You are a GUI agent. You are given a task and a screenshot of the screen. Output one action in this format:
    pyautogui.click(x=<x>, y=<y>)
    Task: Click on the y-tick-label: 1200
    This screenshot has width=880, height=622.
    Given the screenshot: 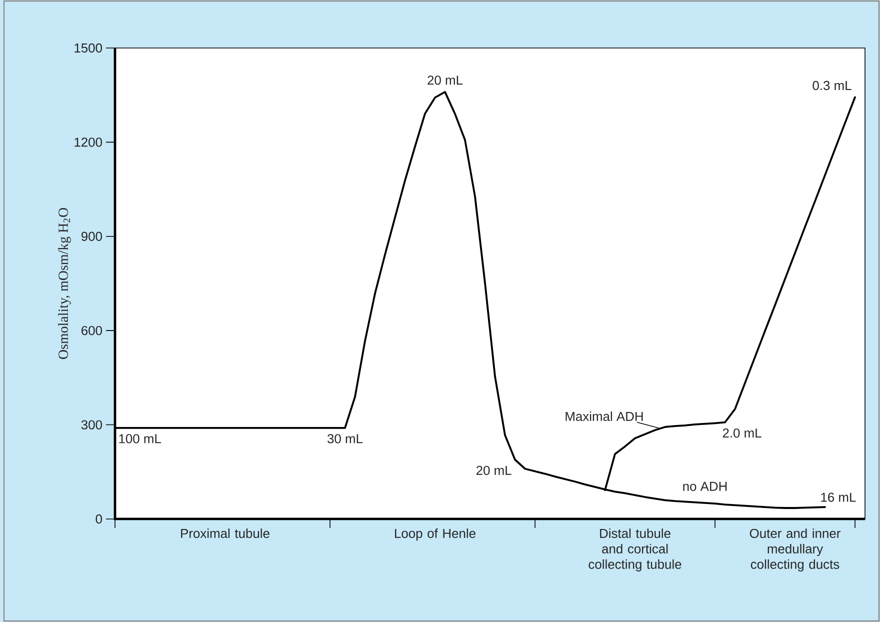 What is the action you would take?
    pyautogui.click(x=88, y=142)
    